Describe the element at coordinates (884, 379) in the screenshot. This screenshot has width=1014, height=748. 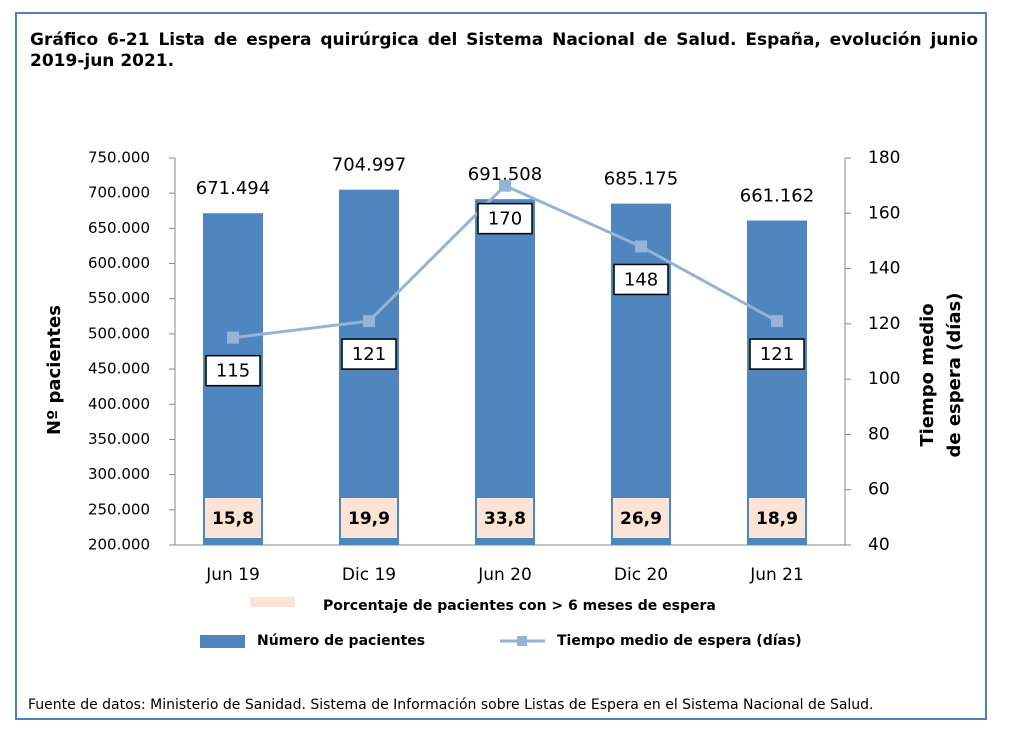
I see `y2-tick-label: 100` at that location.